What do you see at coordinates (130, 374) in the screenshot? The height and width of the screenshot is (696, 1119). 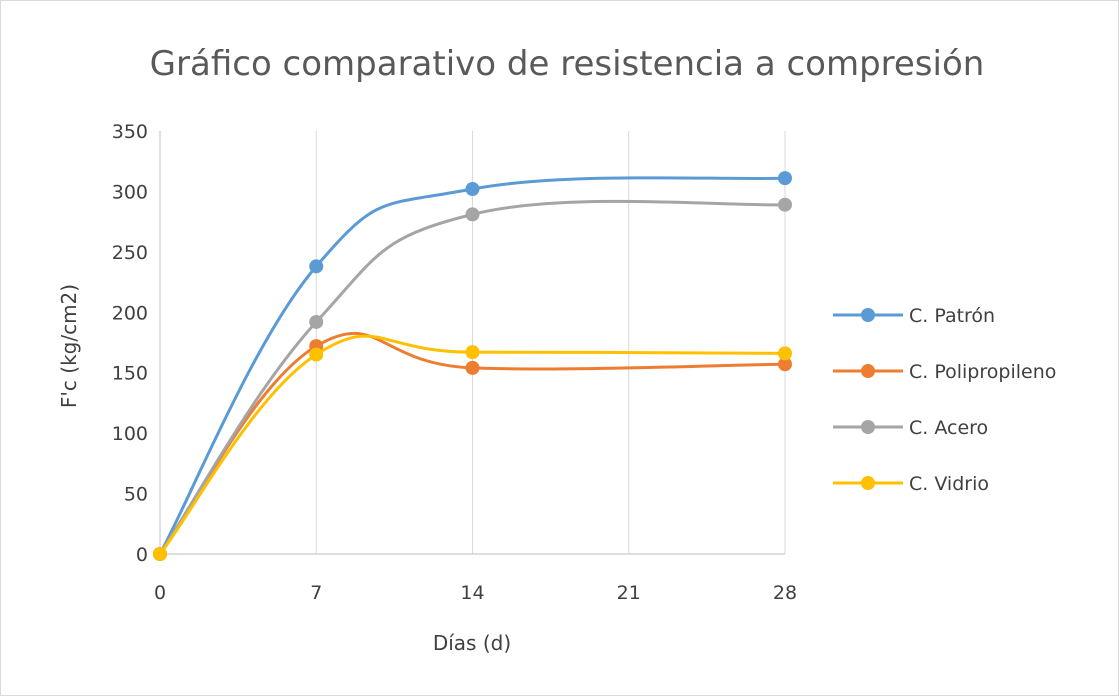 I see `y-tick-label: 150` at bounding box center [130, 374].